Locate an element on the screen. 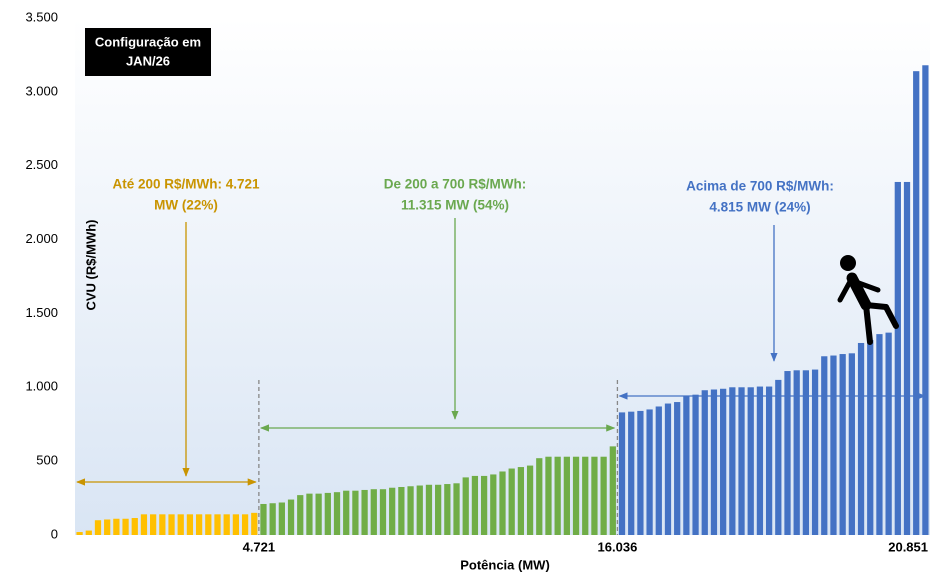 This screenshot has width=941, height=577. y-tick-label: 3.500 is located at coordinates (41, 16).